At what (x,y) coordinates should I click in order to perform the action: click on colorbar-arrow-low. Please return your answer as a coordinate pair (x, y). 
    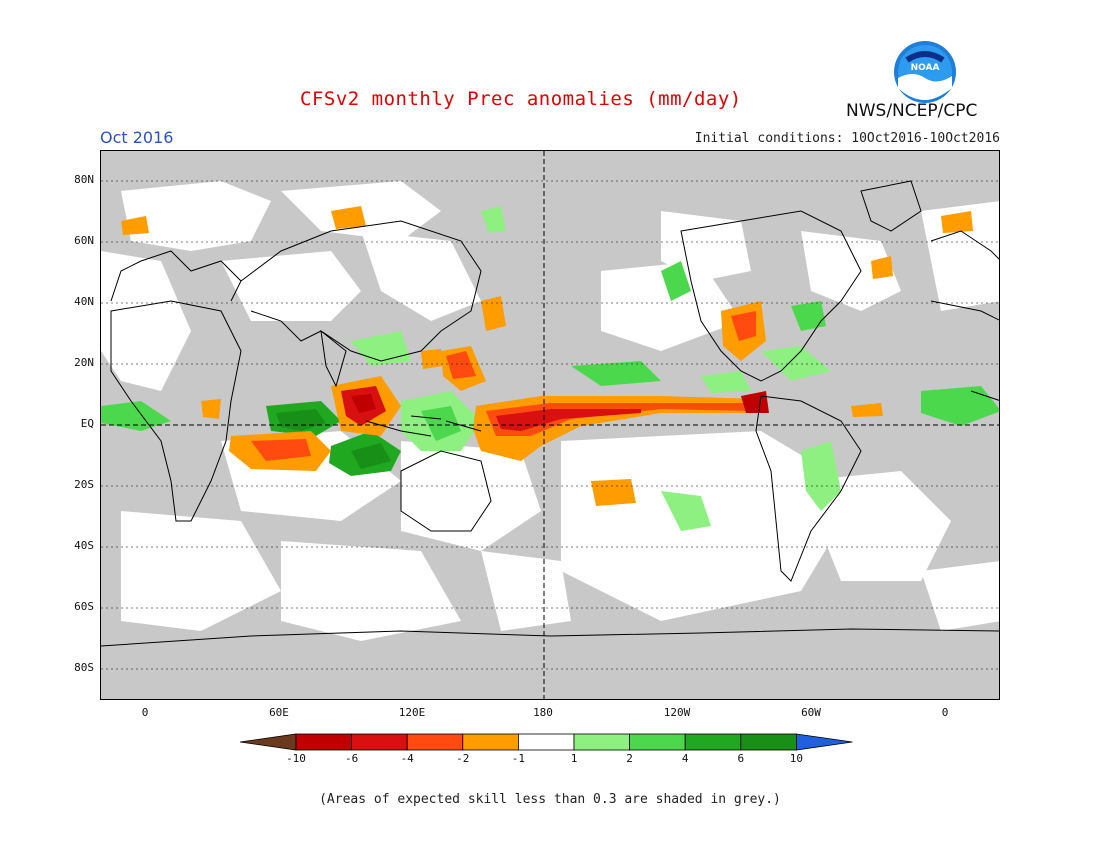
    Looking at the image, I should click on (268, 742).